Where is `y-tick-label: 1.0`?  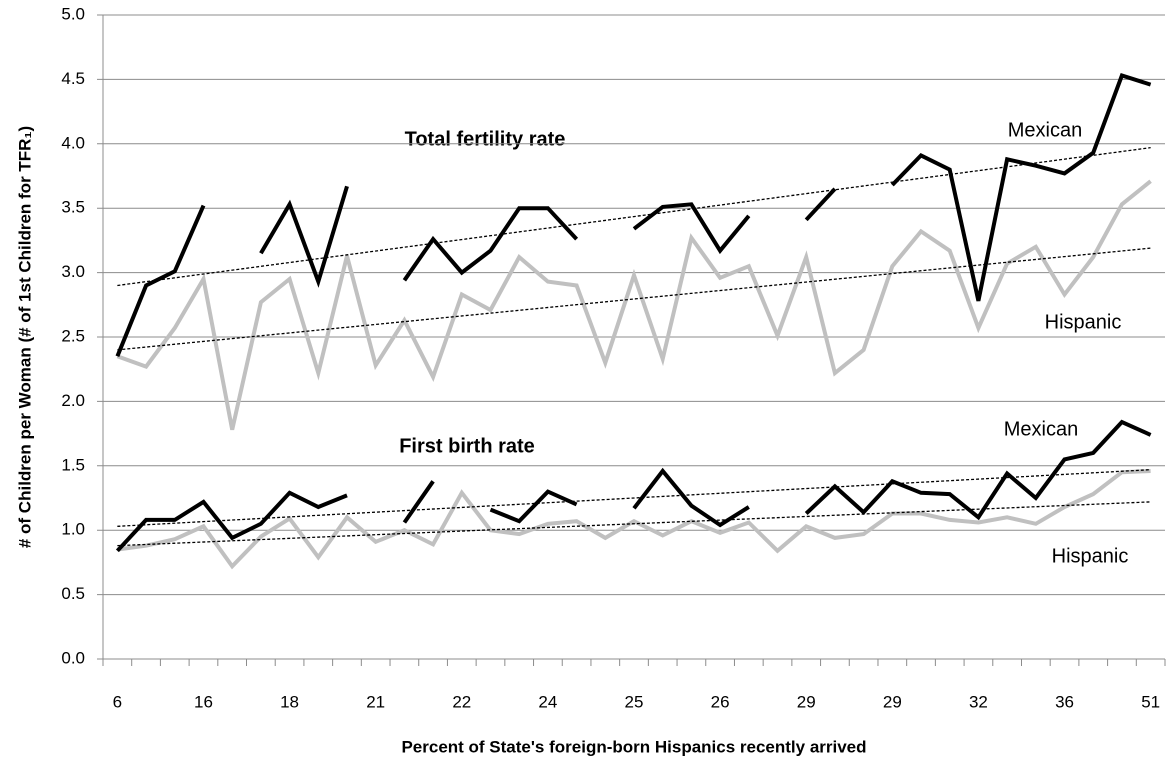
y-tick-label: 1.0 is located at coordinates (73, 529).